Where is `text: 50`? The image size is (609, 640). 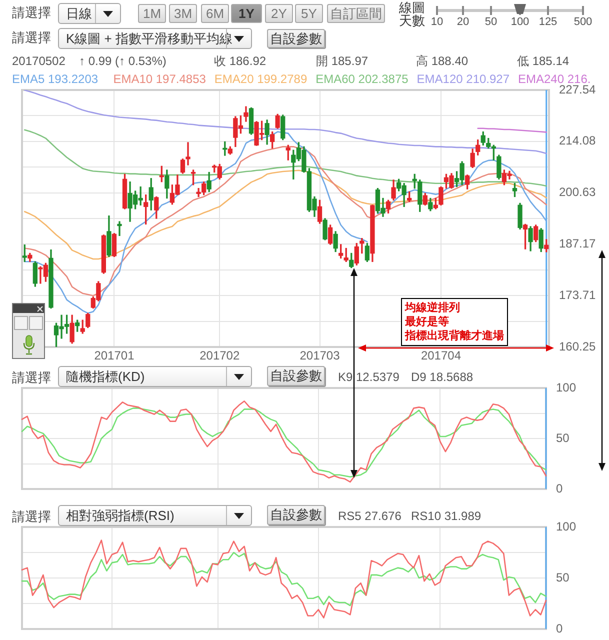 text: 50 is located at coordinates (491, 22).